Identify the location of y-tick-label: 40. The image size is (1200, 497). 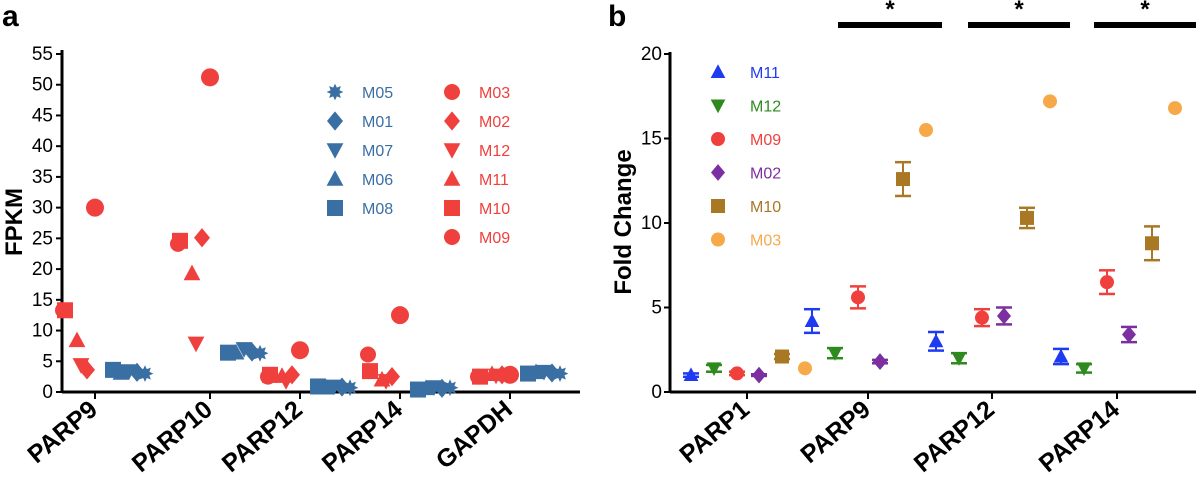
(42, 146).